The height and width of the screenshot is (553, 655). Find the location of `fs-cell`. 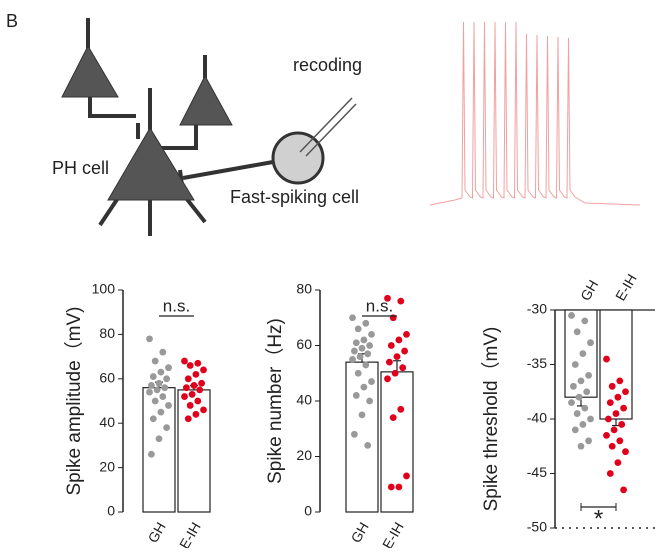

fs-cell is located at coordinates (298, 158).